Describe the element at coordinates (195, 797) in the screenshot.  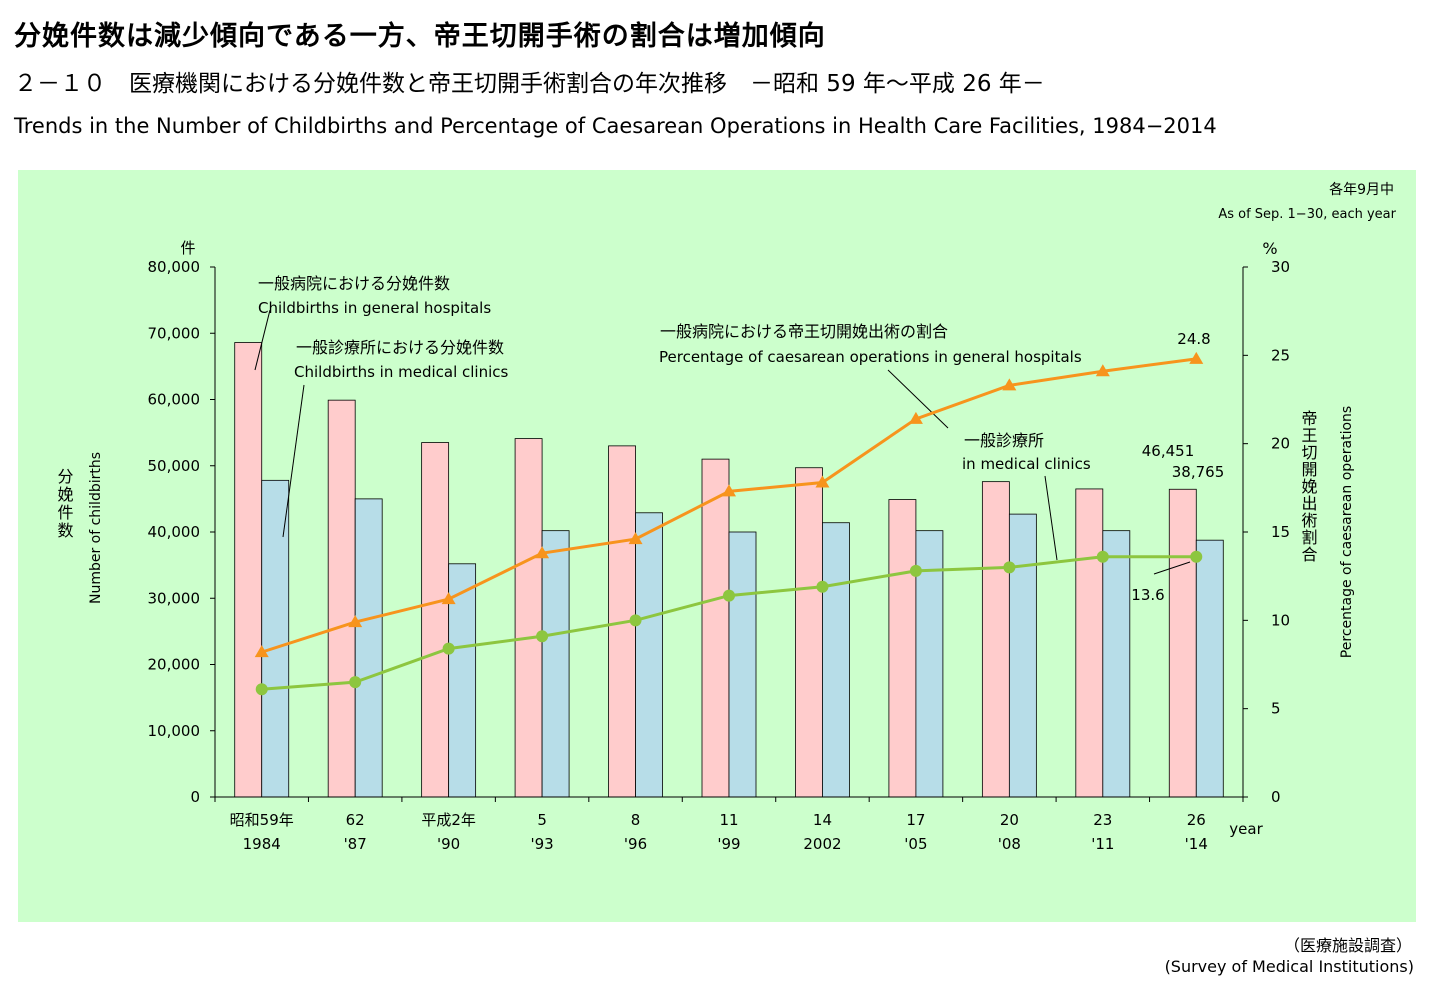
I see `left-axis-tick-label: 0` at that location.